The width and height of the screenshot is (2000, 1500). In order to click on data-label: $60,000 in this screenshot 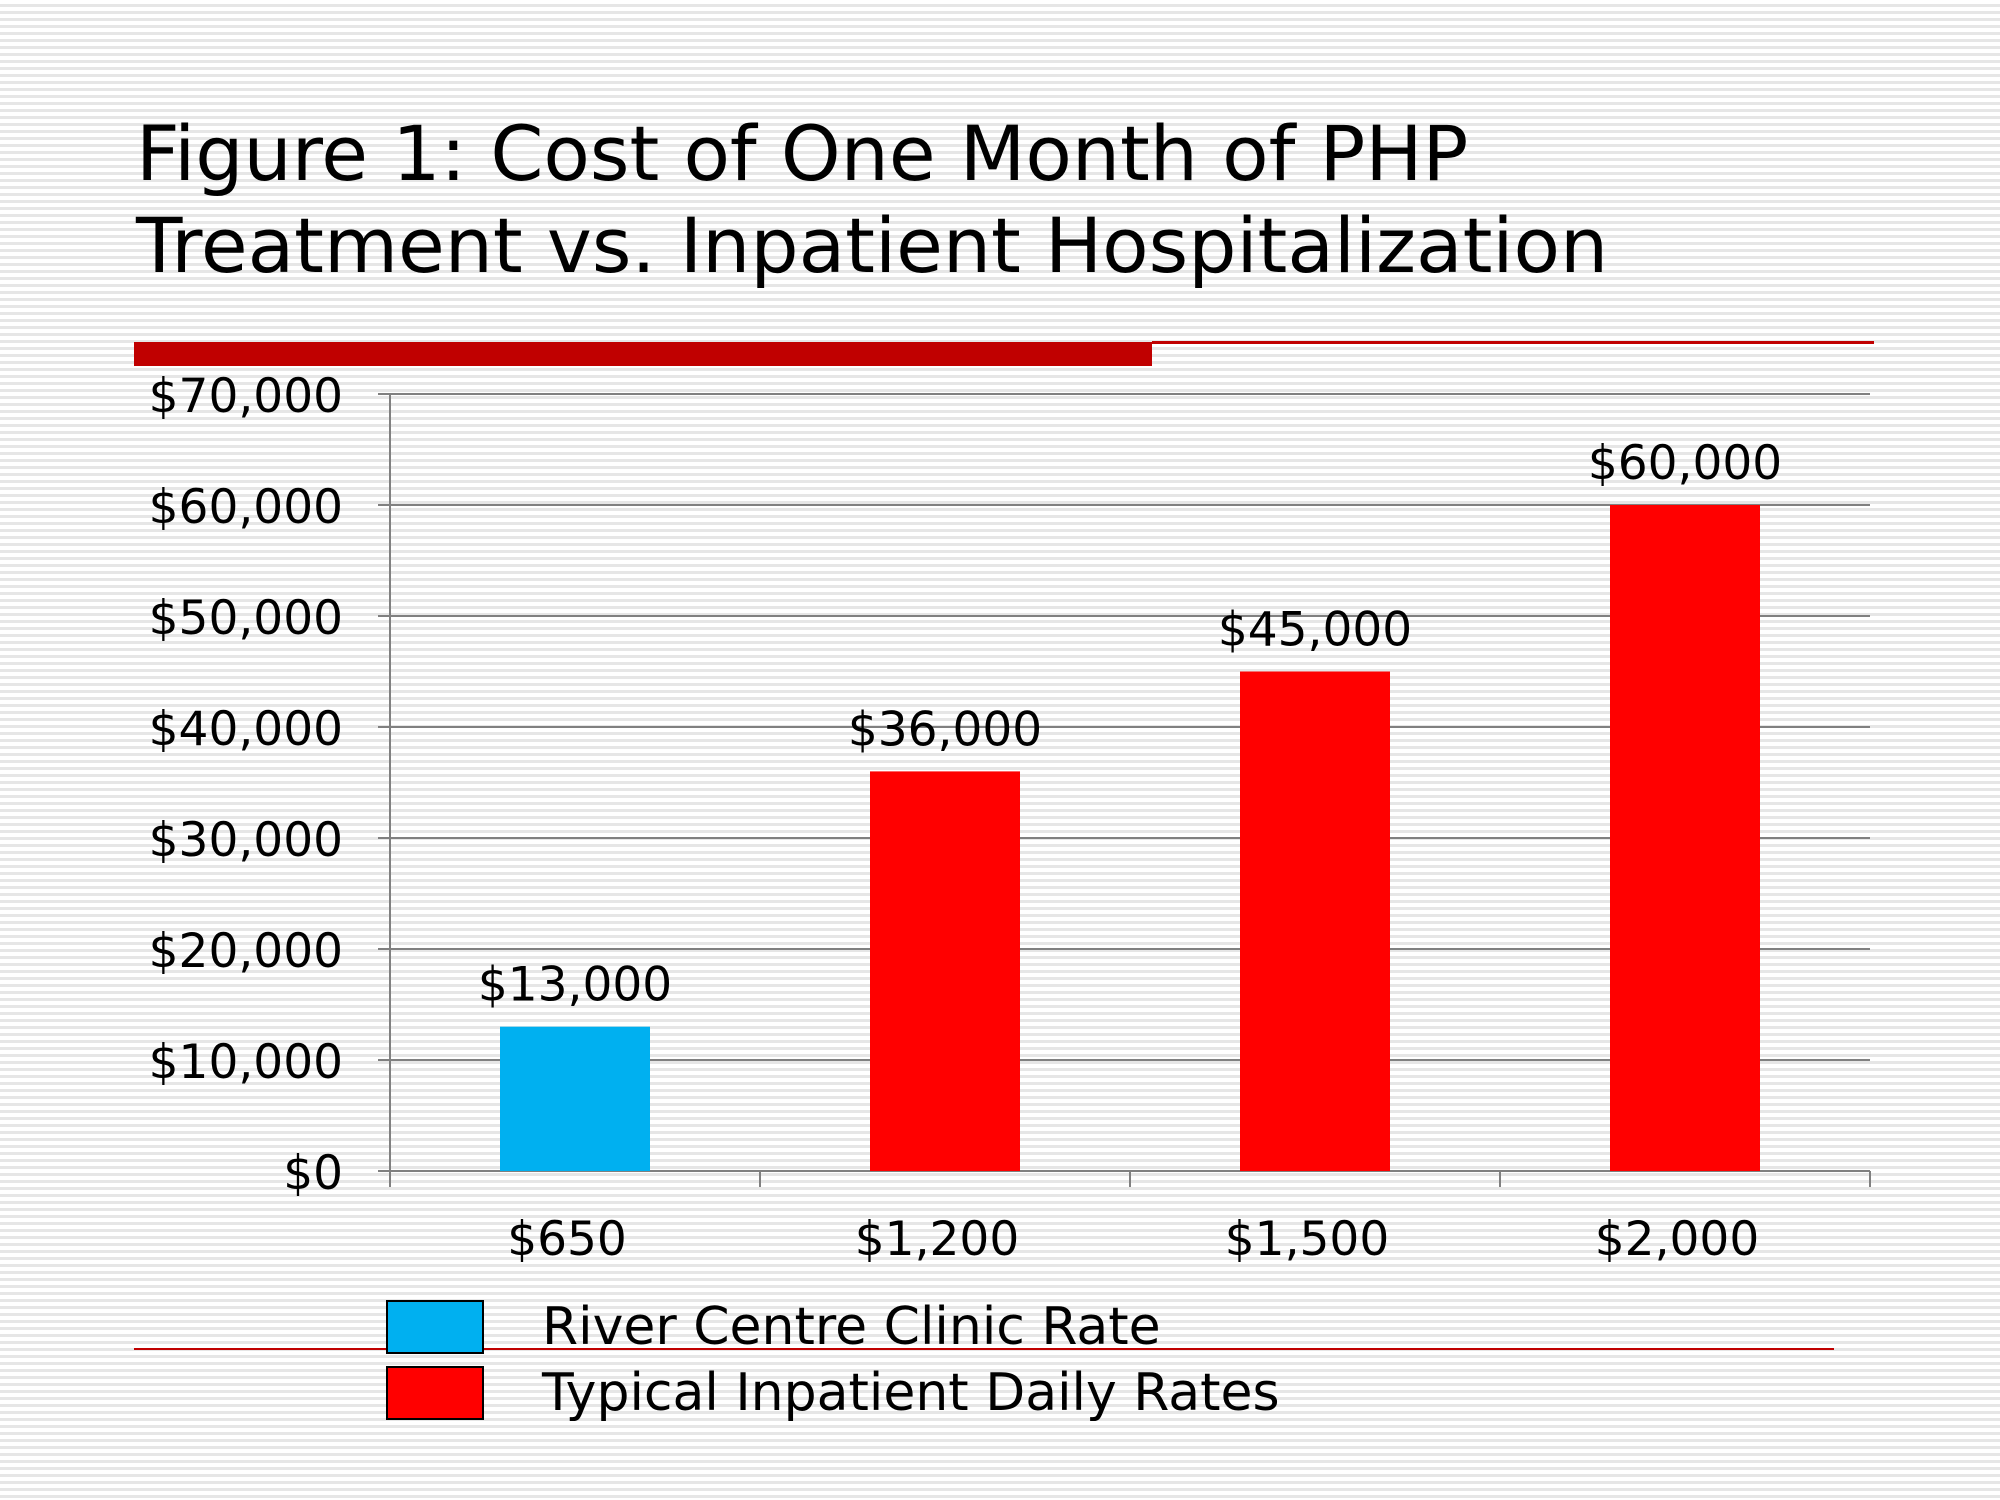, I will do `click(1685, 463)`.